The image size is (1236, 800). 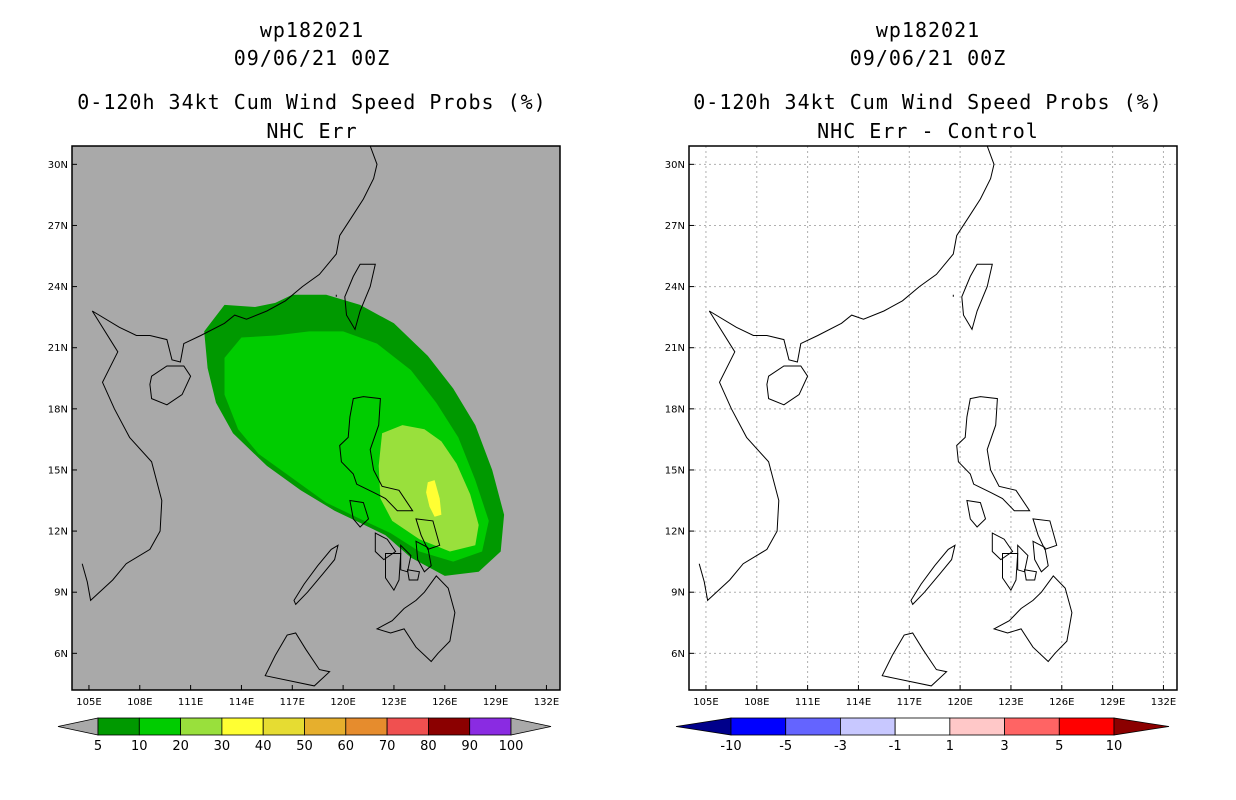 What do you see at coordinates (678, 593) in the screenshot?
I see `right-y-tick-label: 9N` at bounding box center [678, 593].